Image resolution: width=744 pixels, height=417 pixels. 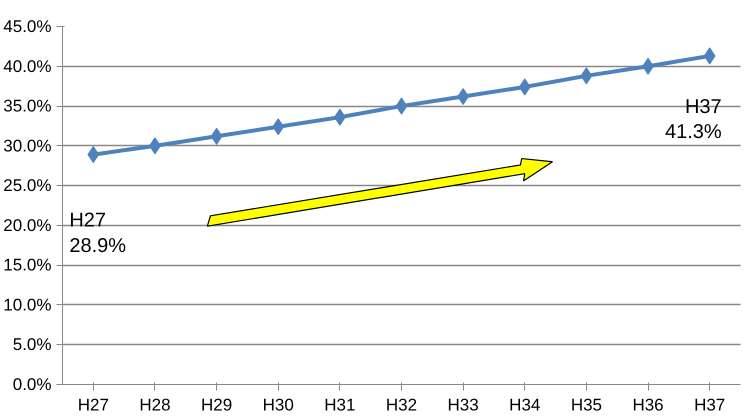 What do you see at coordinates (693, 120) in the screenshot?
I see `annotation: H37 41.3%` at bounding box center [693, 120].